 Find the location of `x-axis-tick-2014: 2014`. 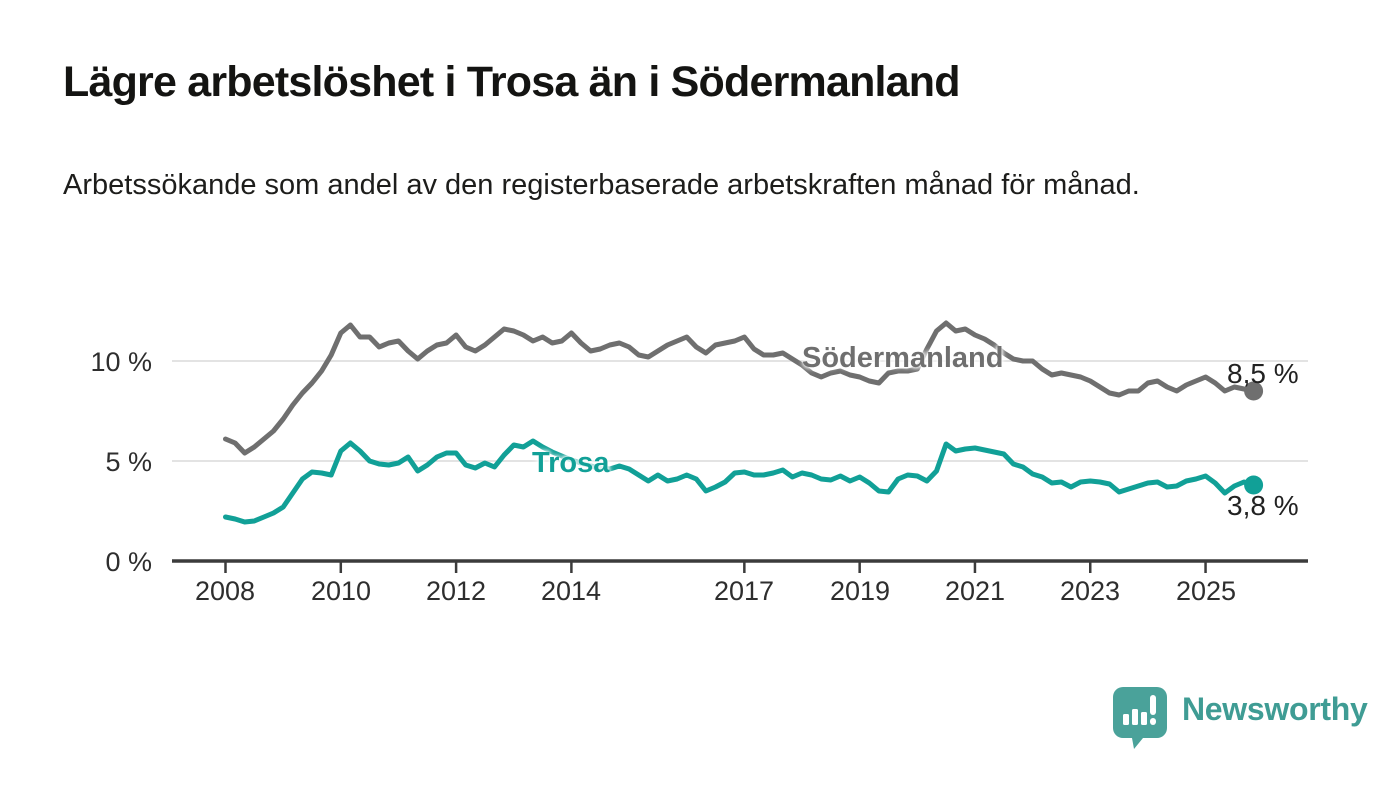

x-axis-tick-2014: 2014 is located at coordinates (571, 591).